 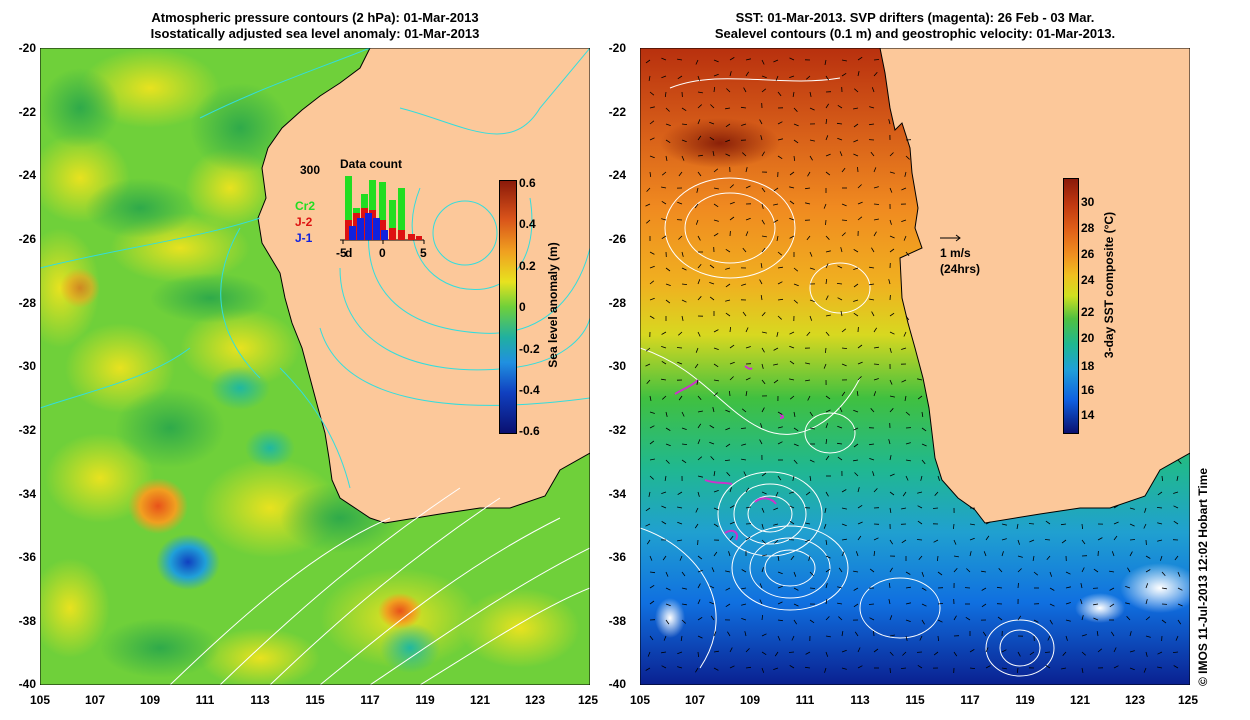 I want to click on right-x-tick: 123, so click(x=1135, y=700).